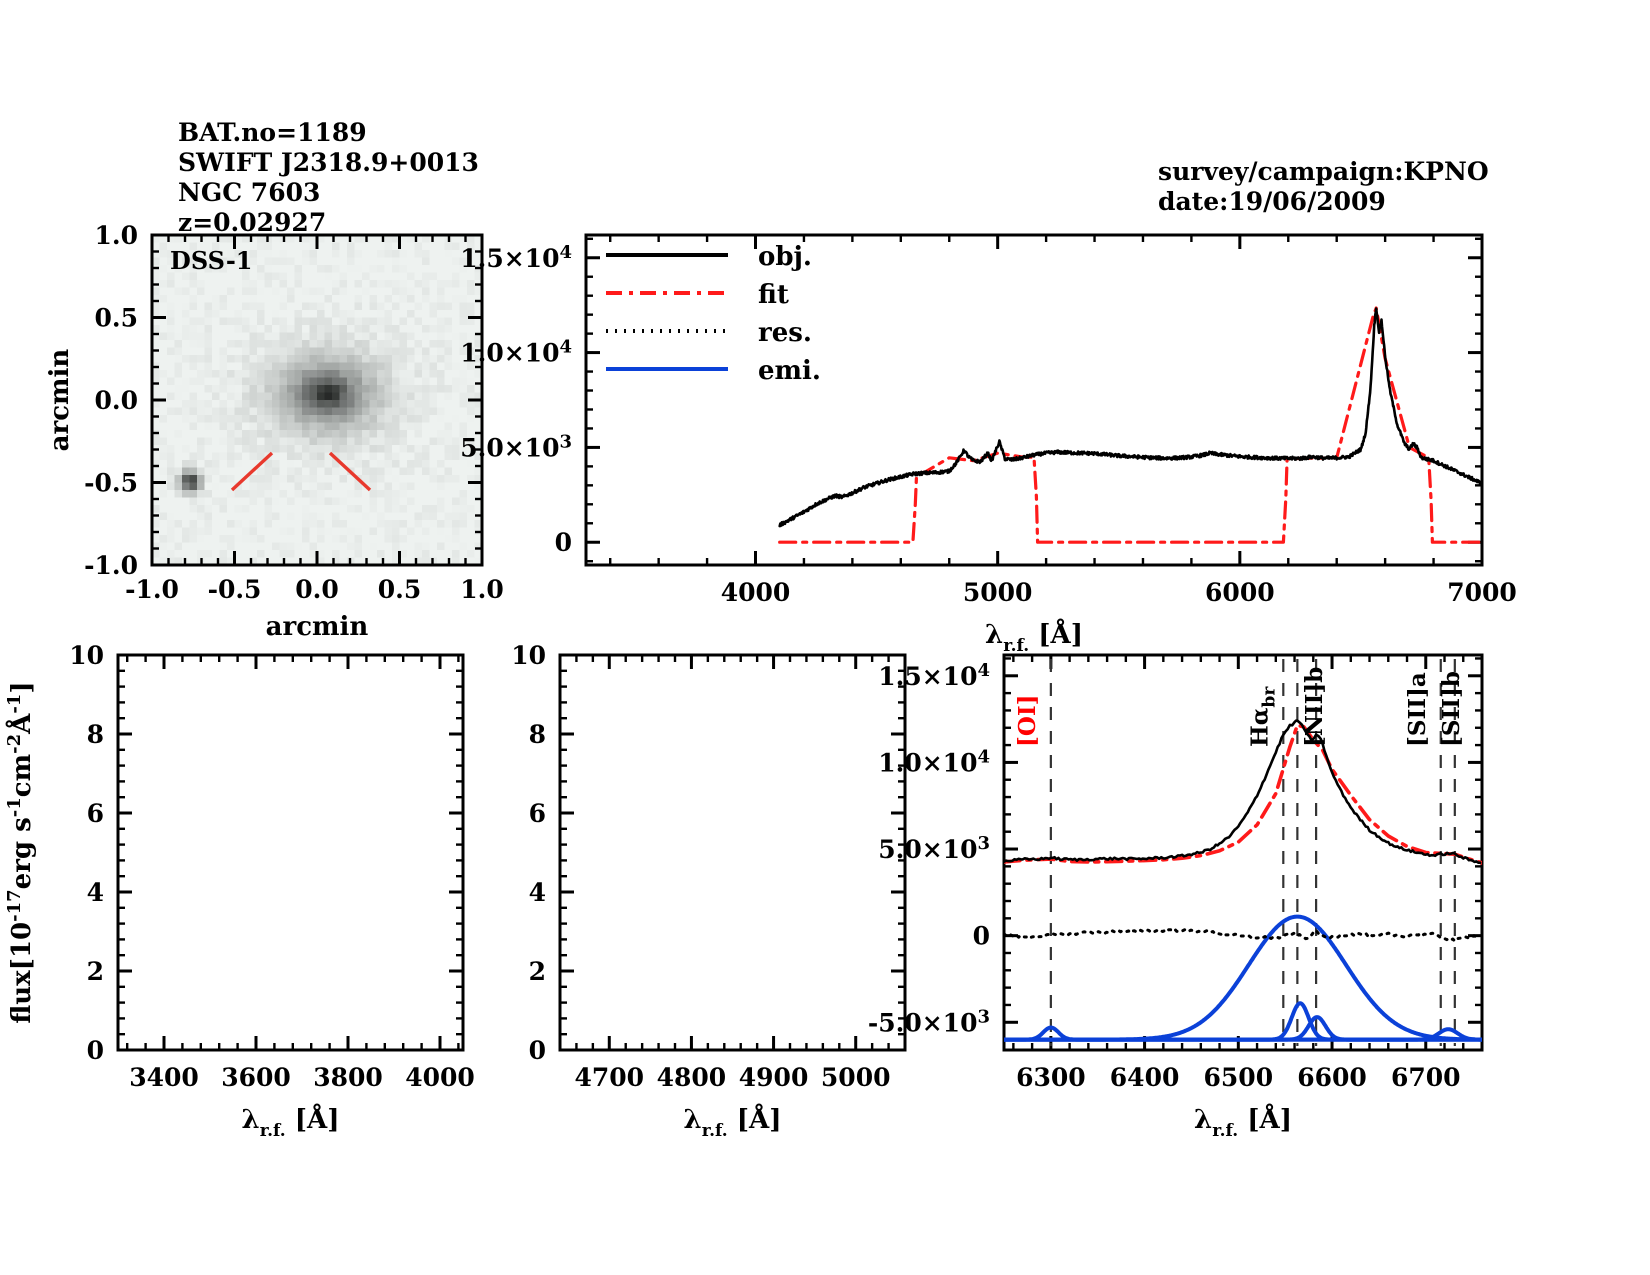 Image resolution: width=1650 pixels, height=1275 pixels. I want to click on hbeta-x-tick-label: 4900, so click(774, 1077).